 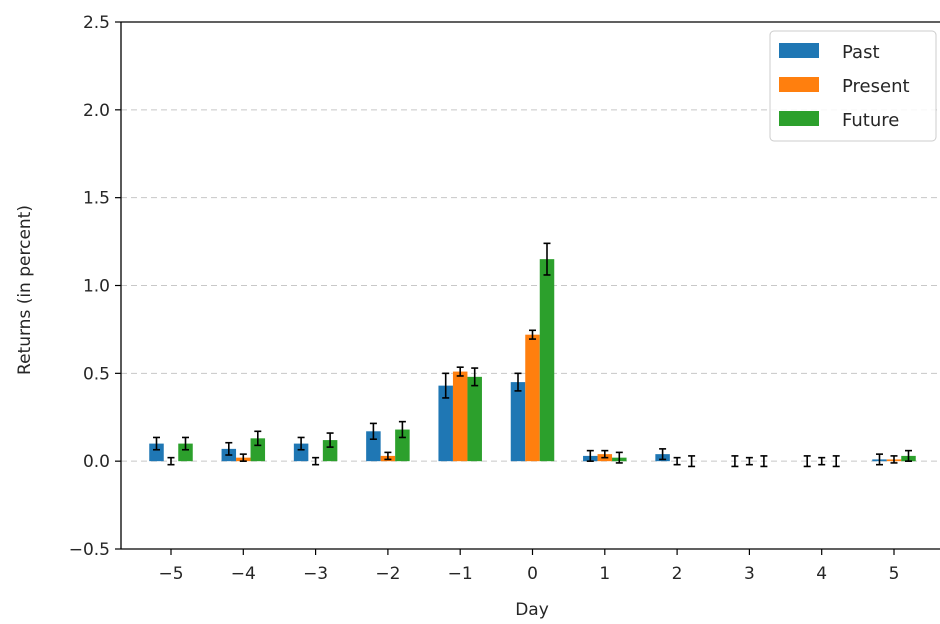 I want to click on legend-label-past: Past, so click(x=861, y=52).